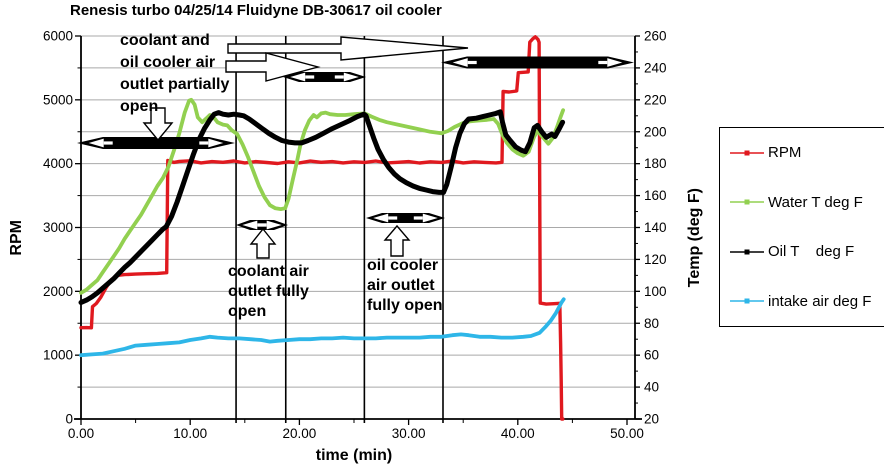 The image size is (884, 476). I want to click on legend-item-rpm: RPM, so click(806, 152).